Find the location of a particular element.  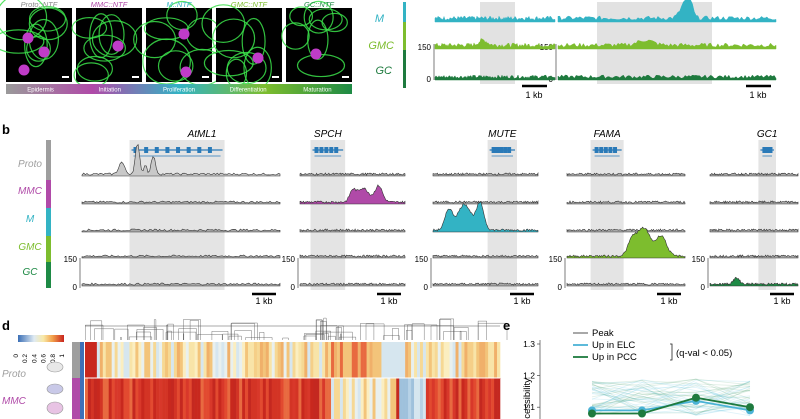

track-label-gmc: GMC is located at coordinates (381, 46).